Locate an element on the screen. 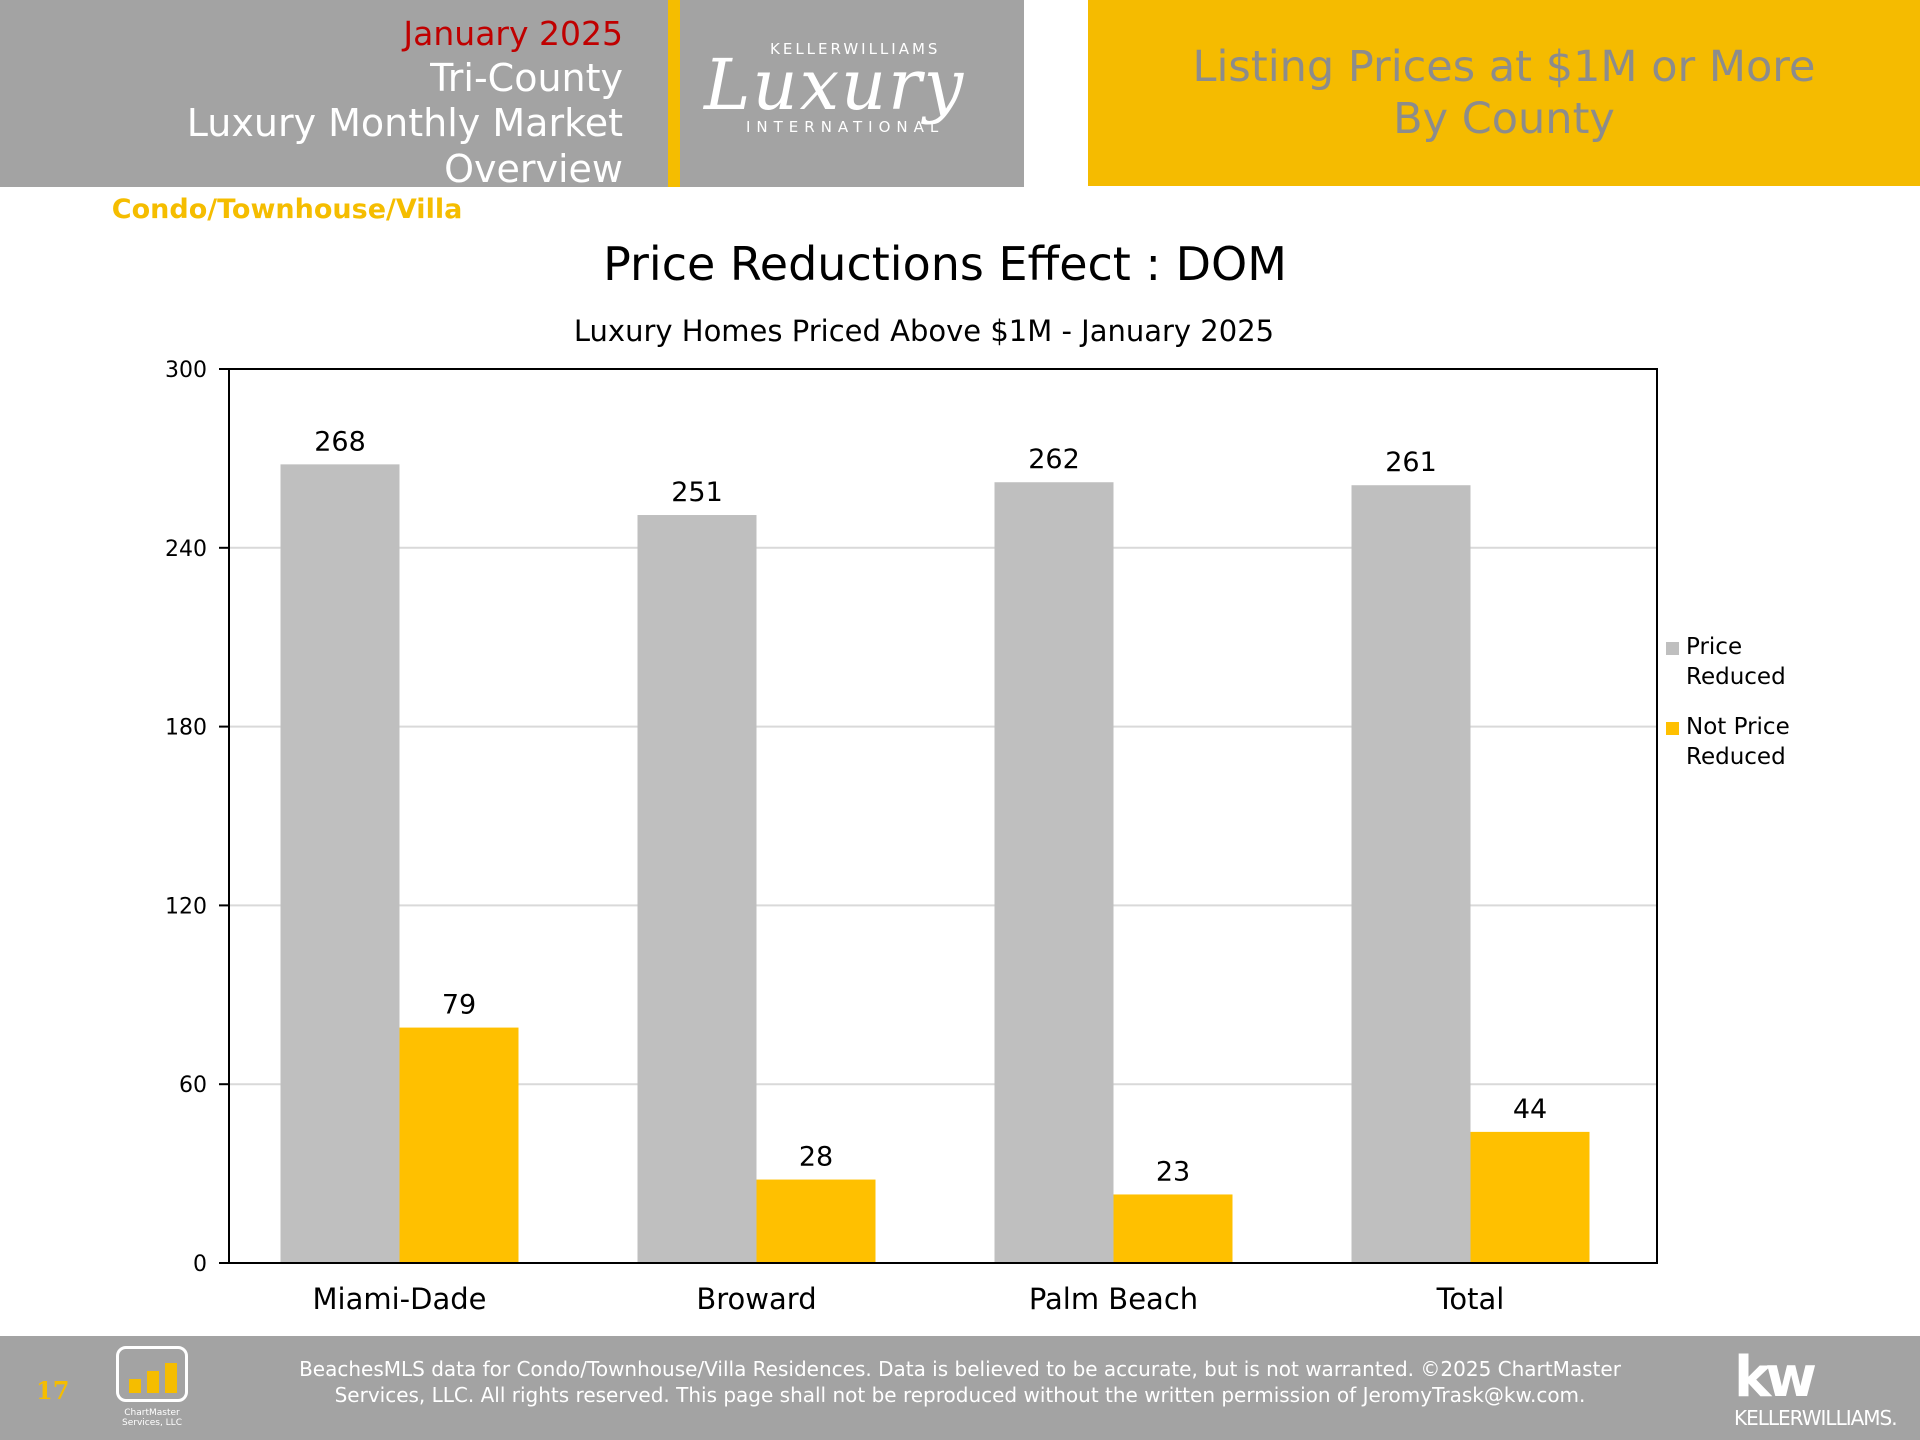 The width and height of the screenshot is (1920, 1440). section-title-line2: By County is located at coordinates (1504, 119).